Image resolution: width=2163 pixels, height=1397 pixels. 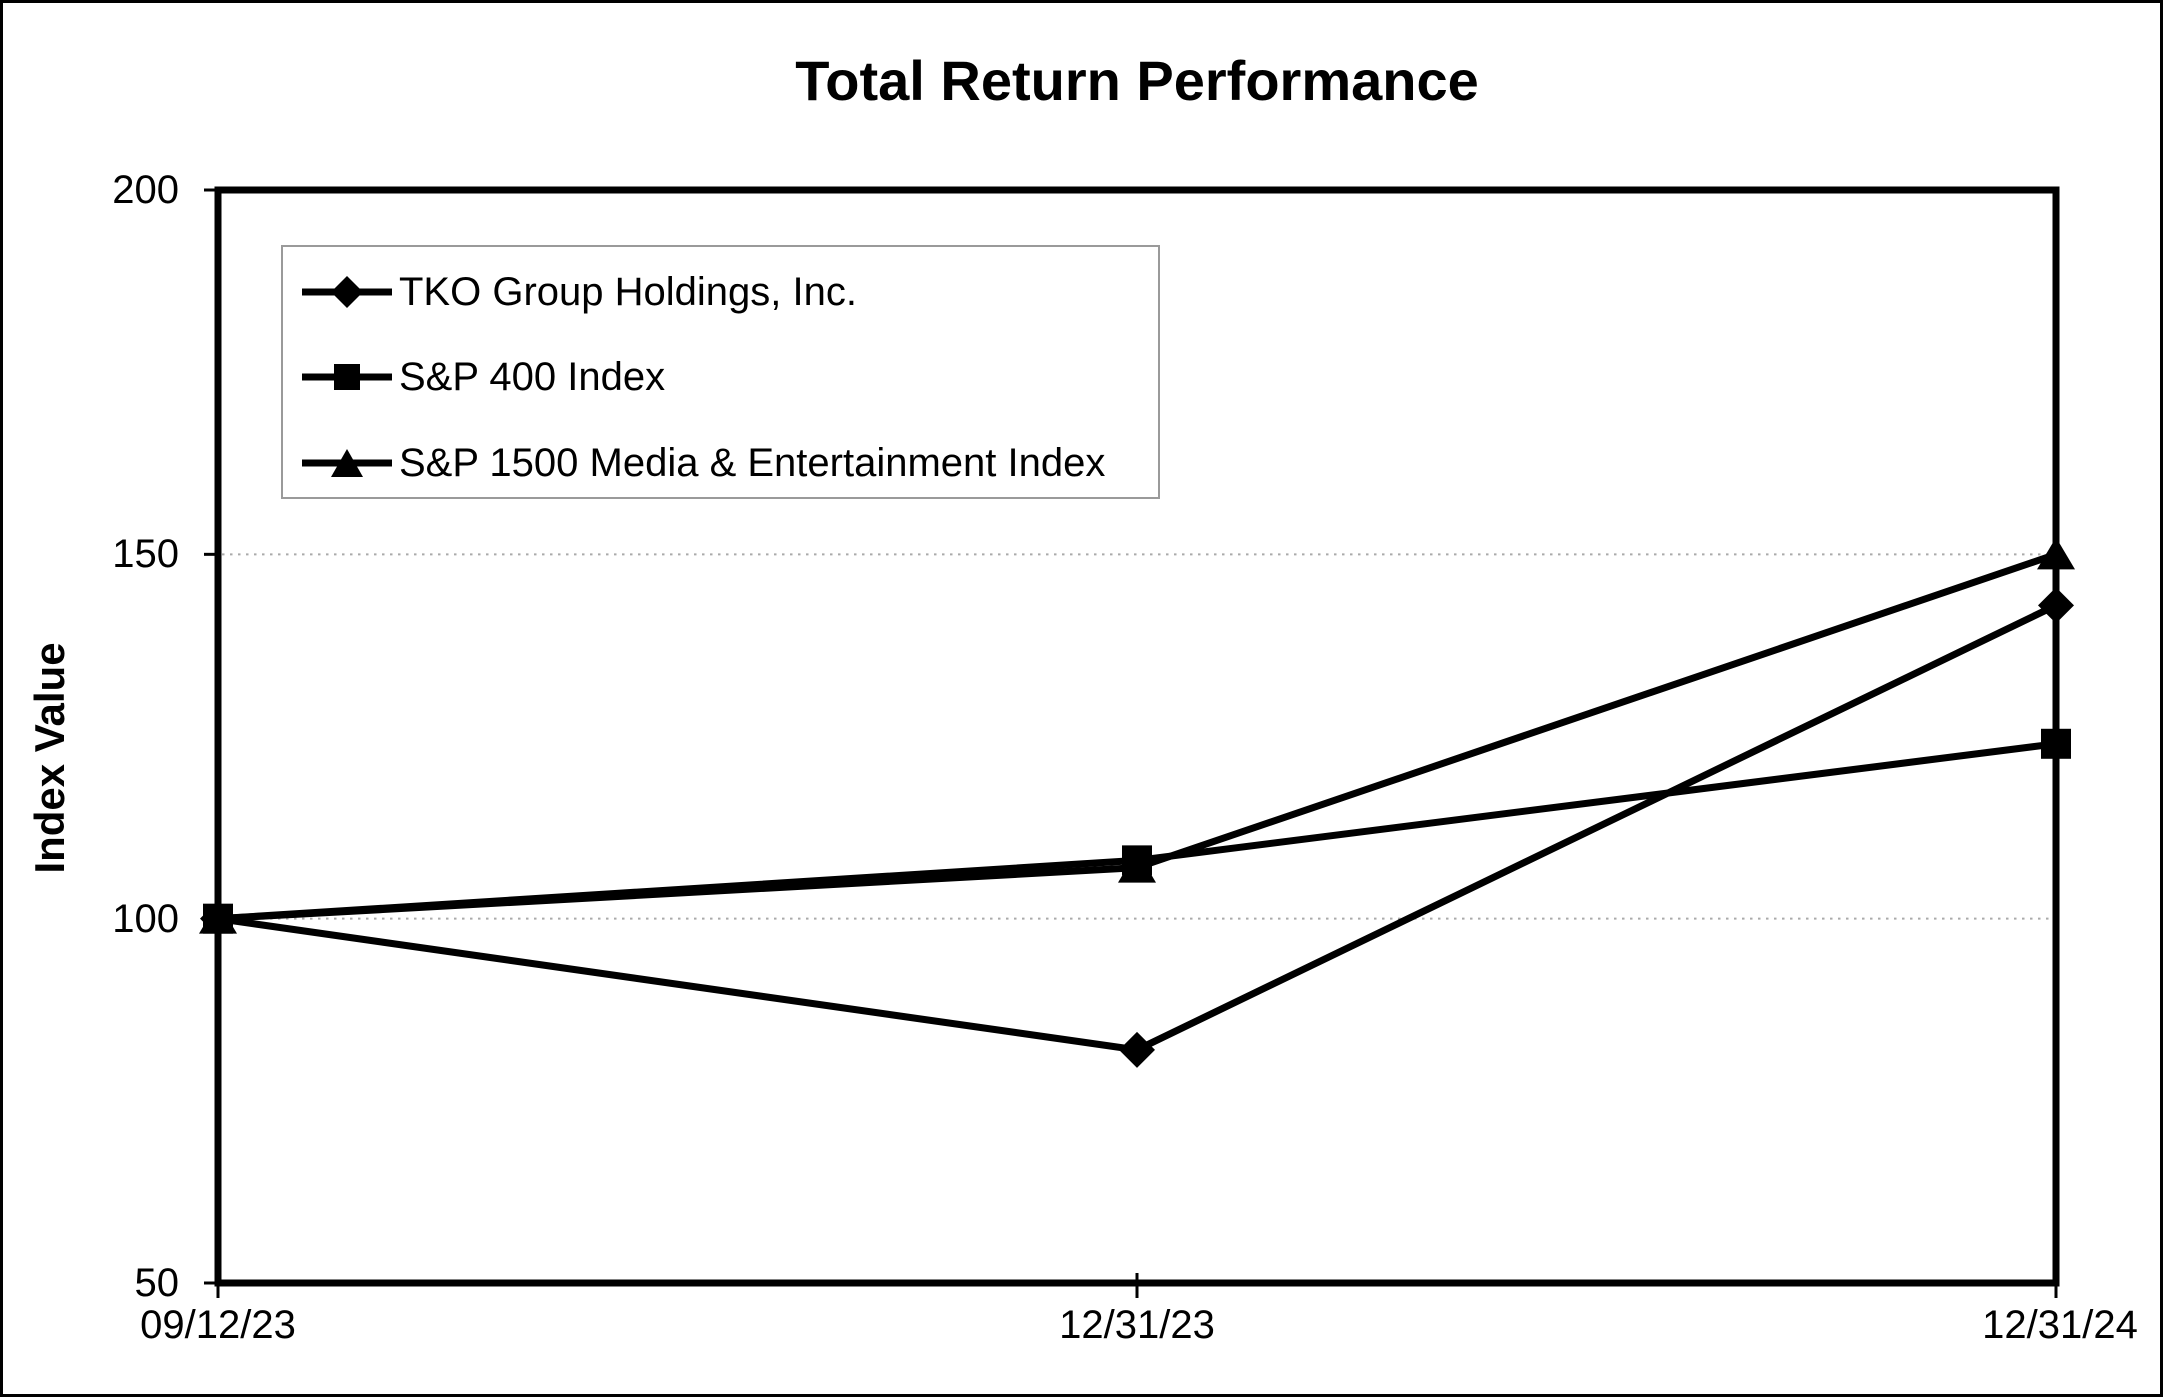 I want to click on y-tick-label: 50, so click(x=157, y=1283).